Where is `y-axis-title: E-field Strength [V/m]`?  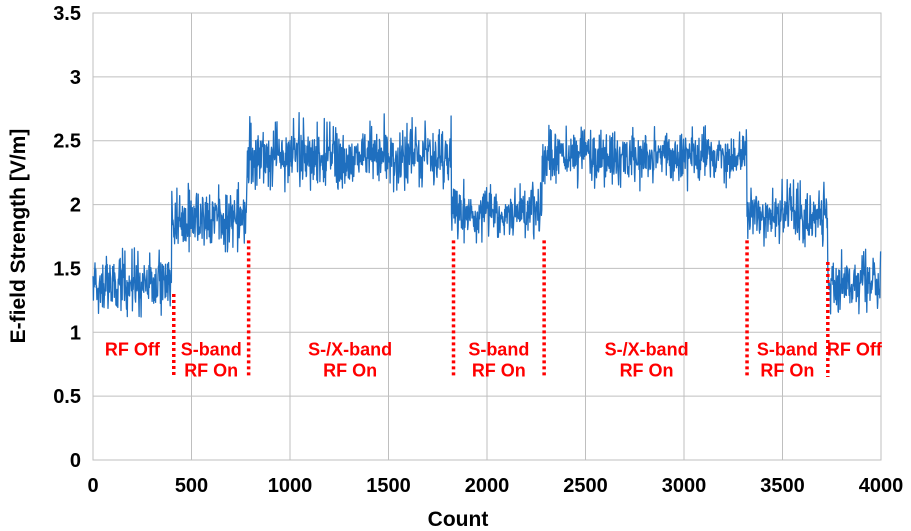 y-axis-title: E-field Strength [V/m] is located at coordinates (18, 236).